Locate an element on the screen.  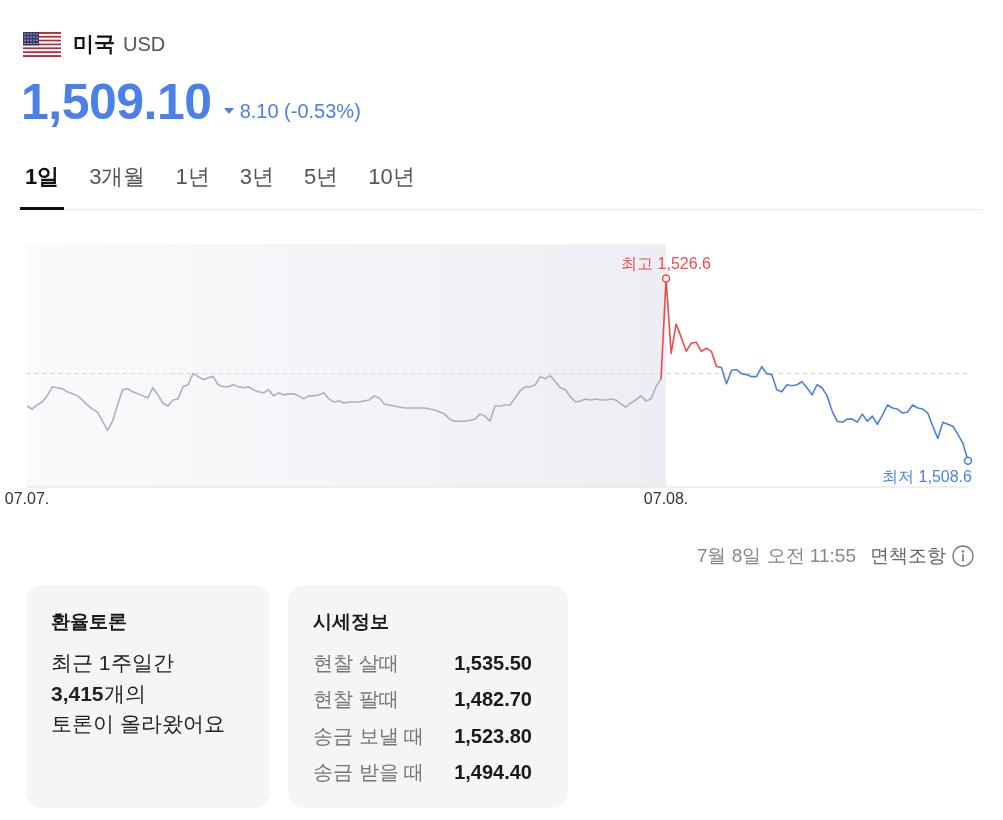
text: 면책조항 is located at coordinates (908, 556).